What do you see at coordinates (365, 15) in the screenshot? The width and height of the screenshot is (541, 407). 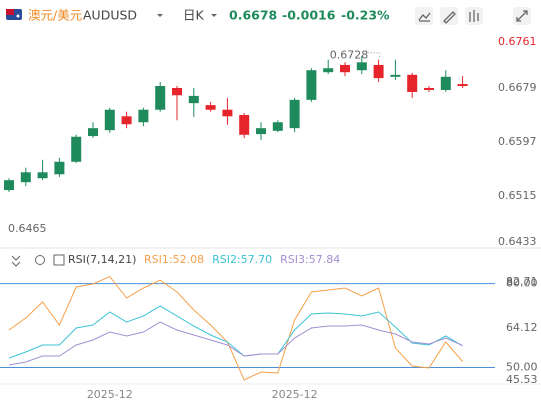 I see `change-pct: -0.23%` at bounding box center [365, 15].